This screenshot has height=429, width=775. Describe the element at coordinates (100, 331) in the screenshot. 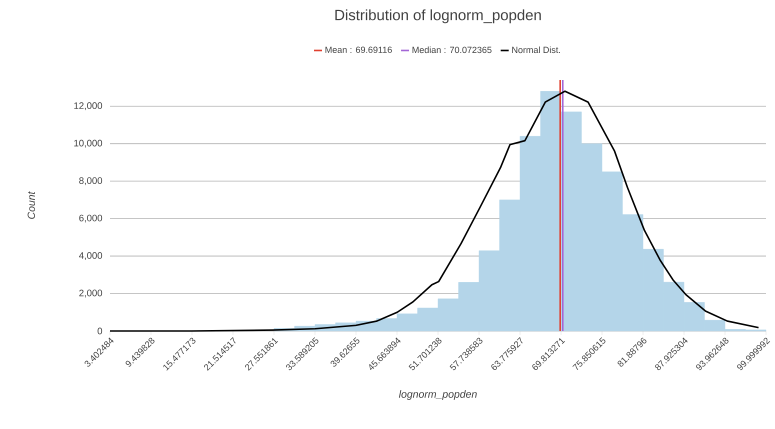

I see `y-tick-label: 0` at that location.